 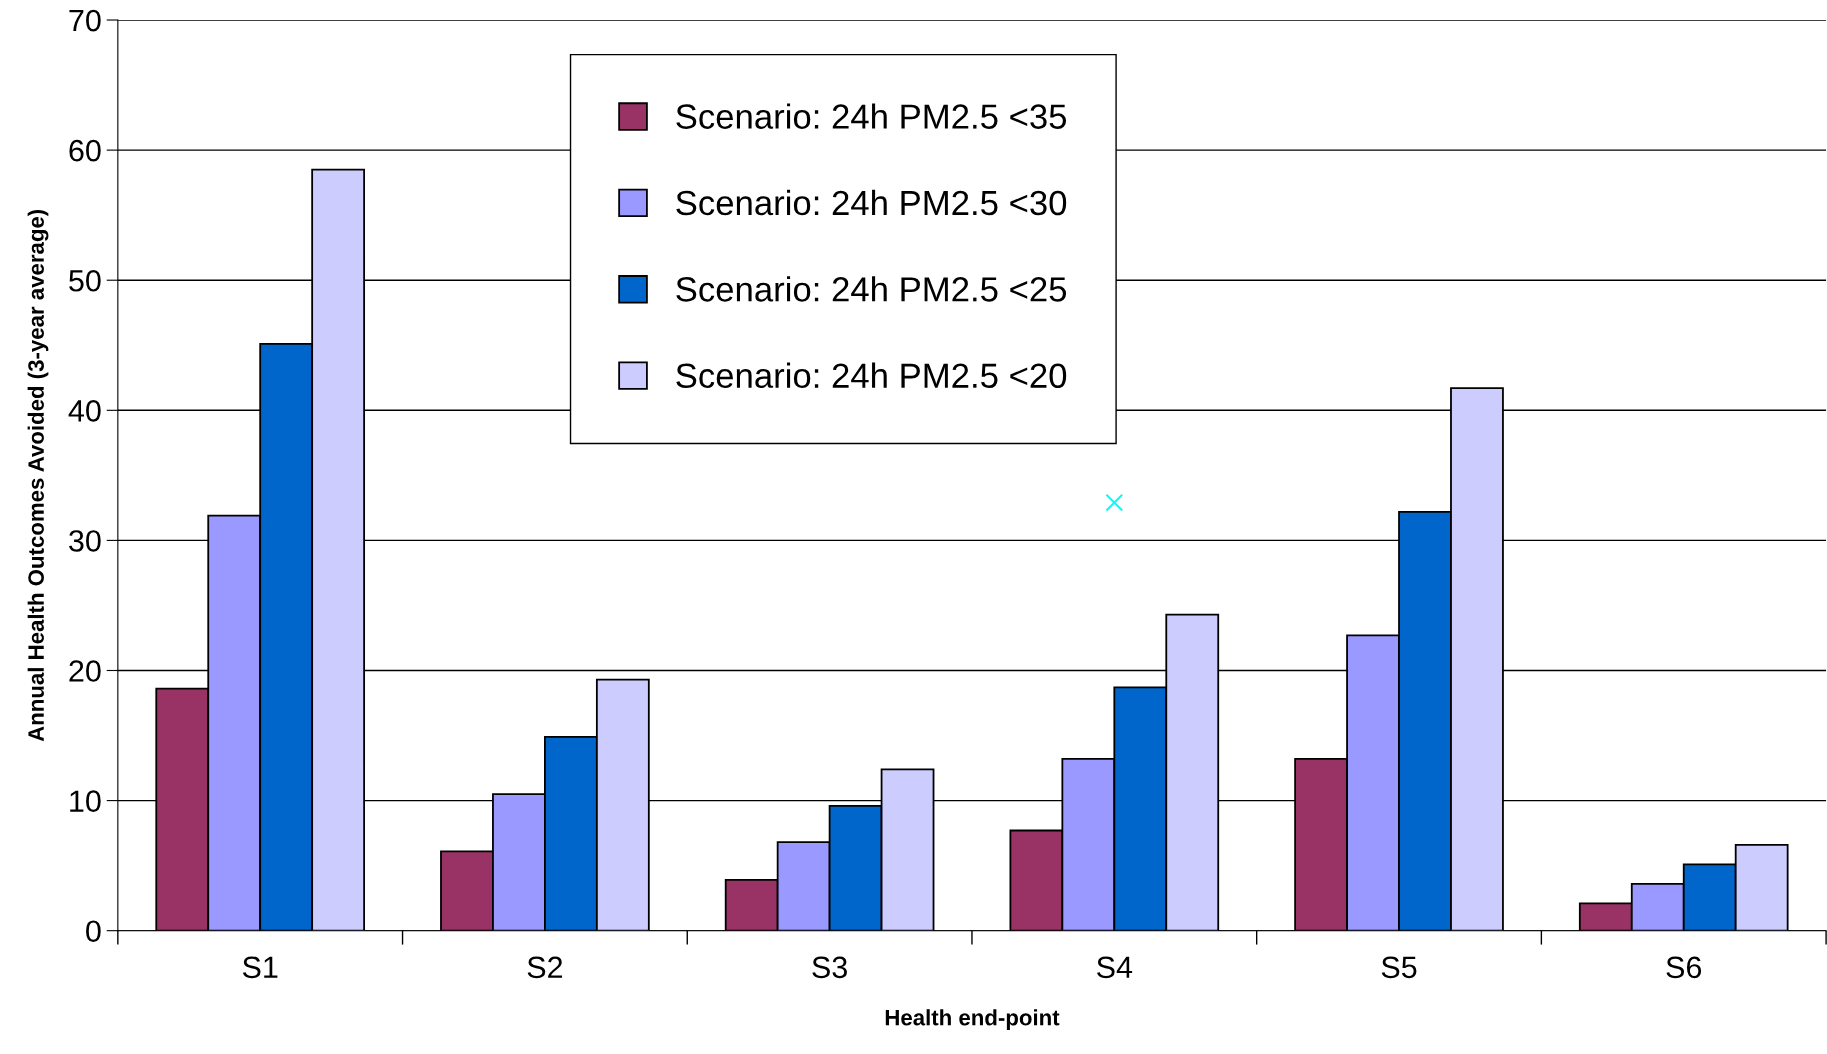 I want to click on y-tick-label: 20, so click(x=85, y=671).